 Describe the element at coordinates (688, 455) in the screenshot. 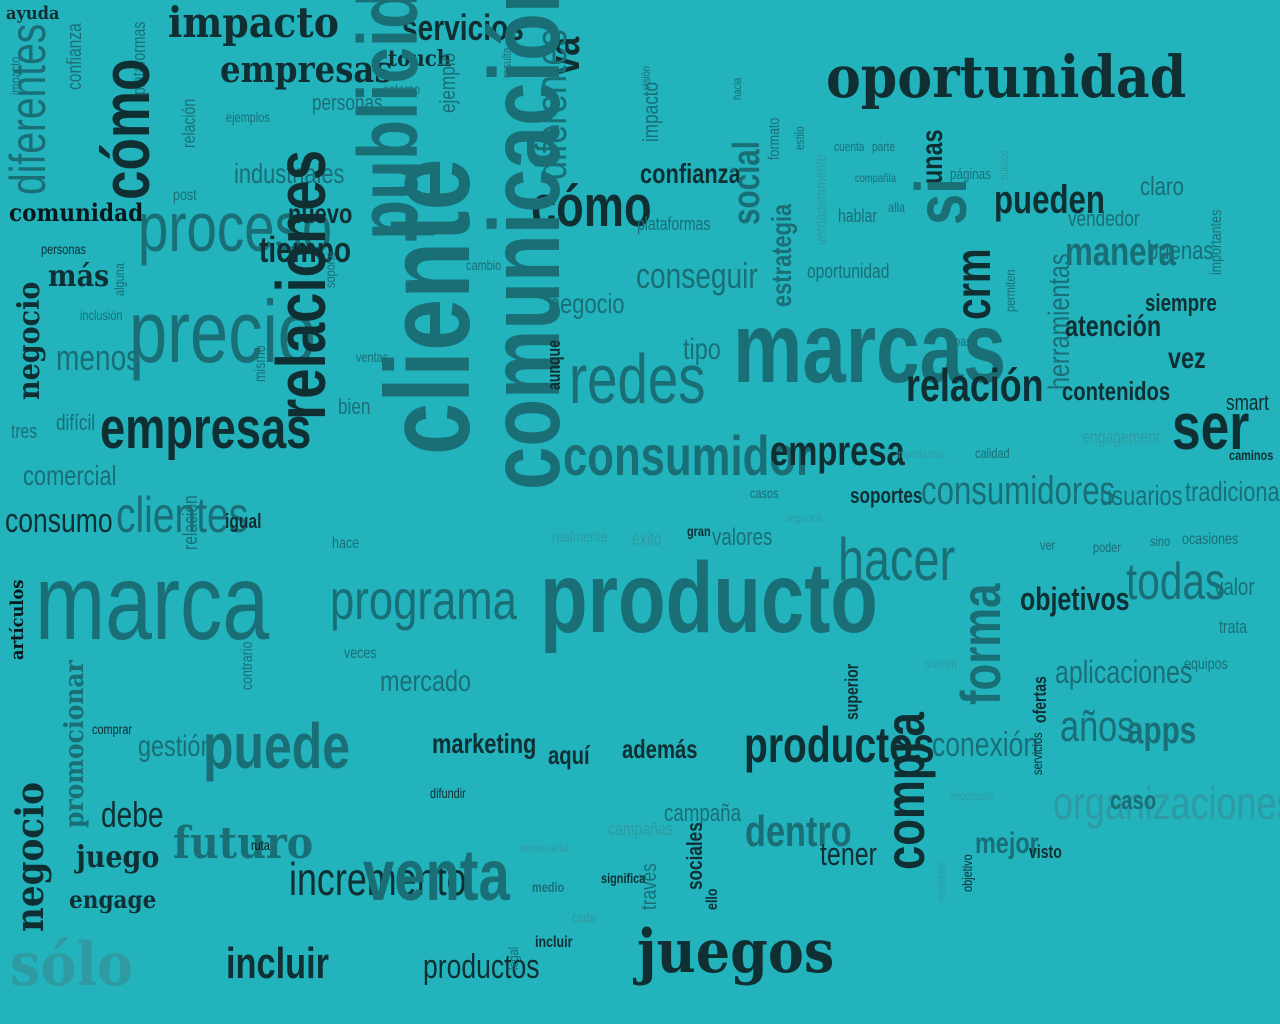

I see `word-consumidor-87: consumidor` at that location.